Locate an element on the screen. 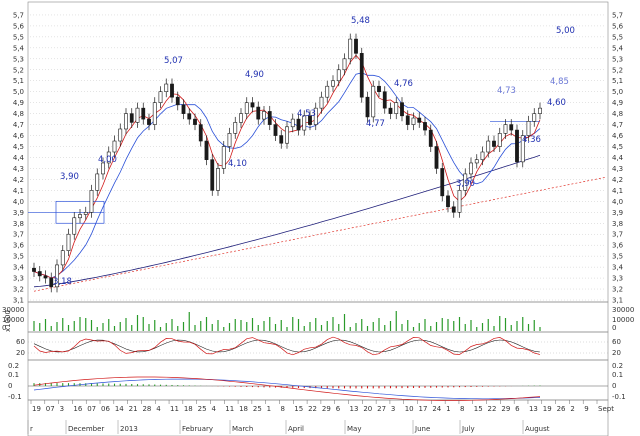  x-day-label: 14 is located at coordinates (119, 409).